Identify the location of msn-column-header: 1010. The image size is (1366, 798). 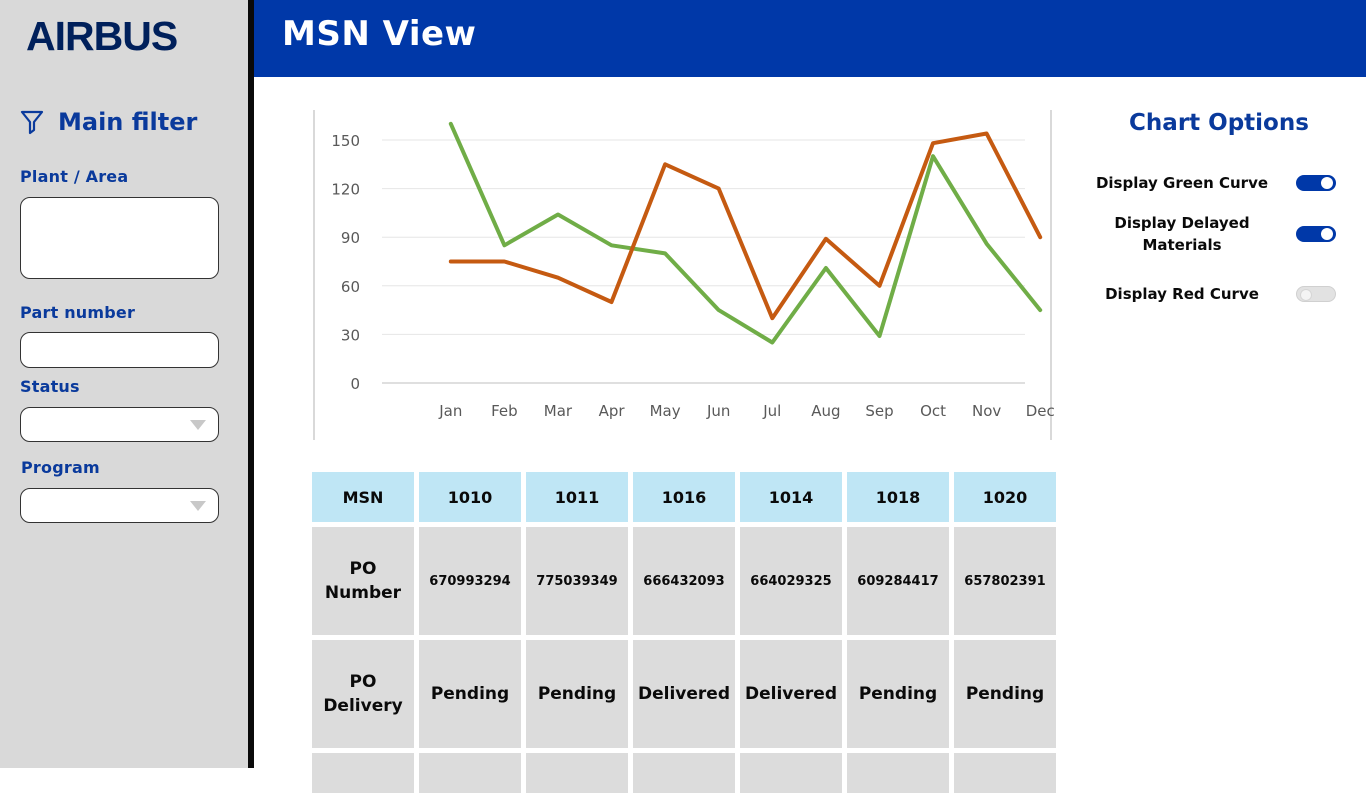
(470, 497).